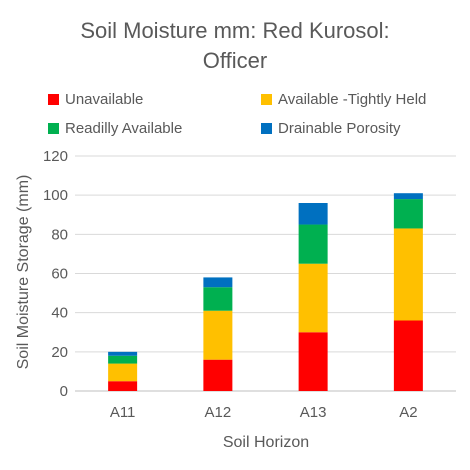 Image resolution: width=470 pixels, height=470 pixels. I want to click on legend-item-available-tightly-held: Available -Tightly Held, so click(343, 99).